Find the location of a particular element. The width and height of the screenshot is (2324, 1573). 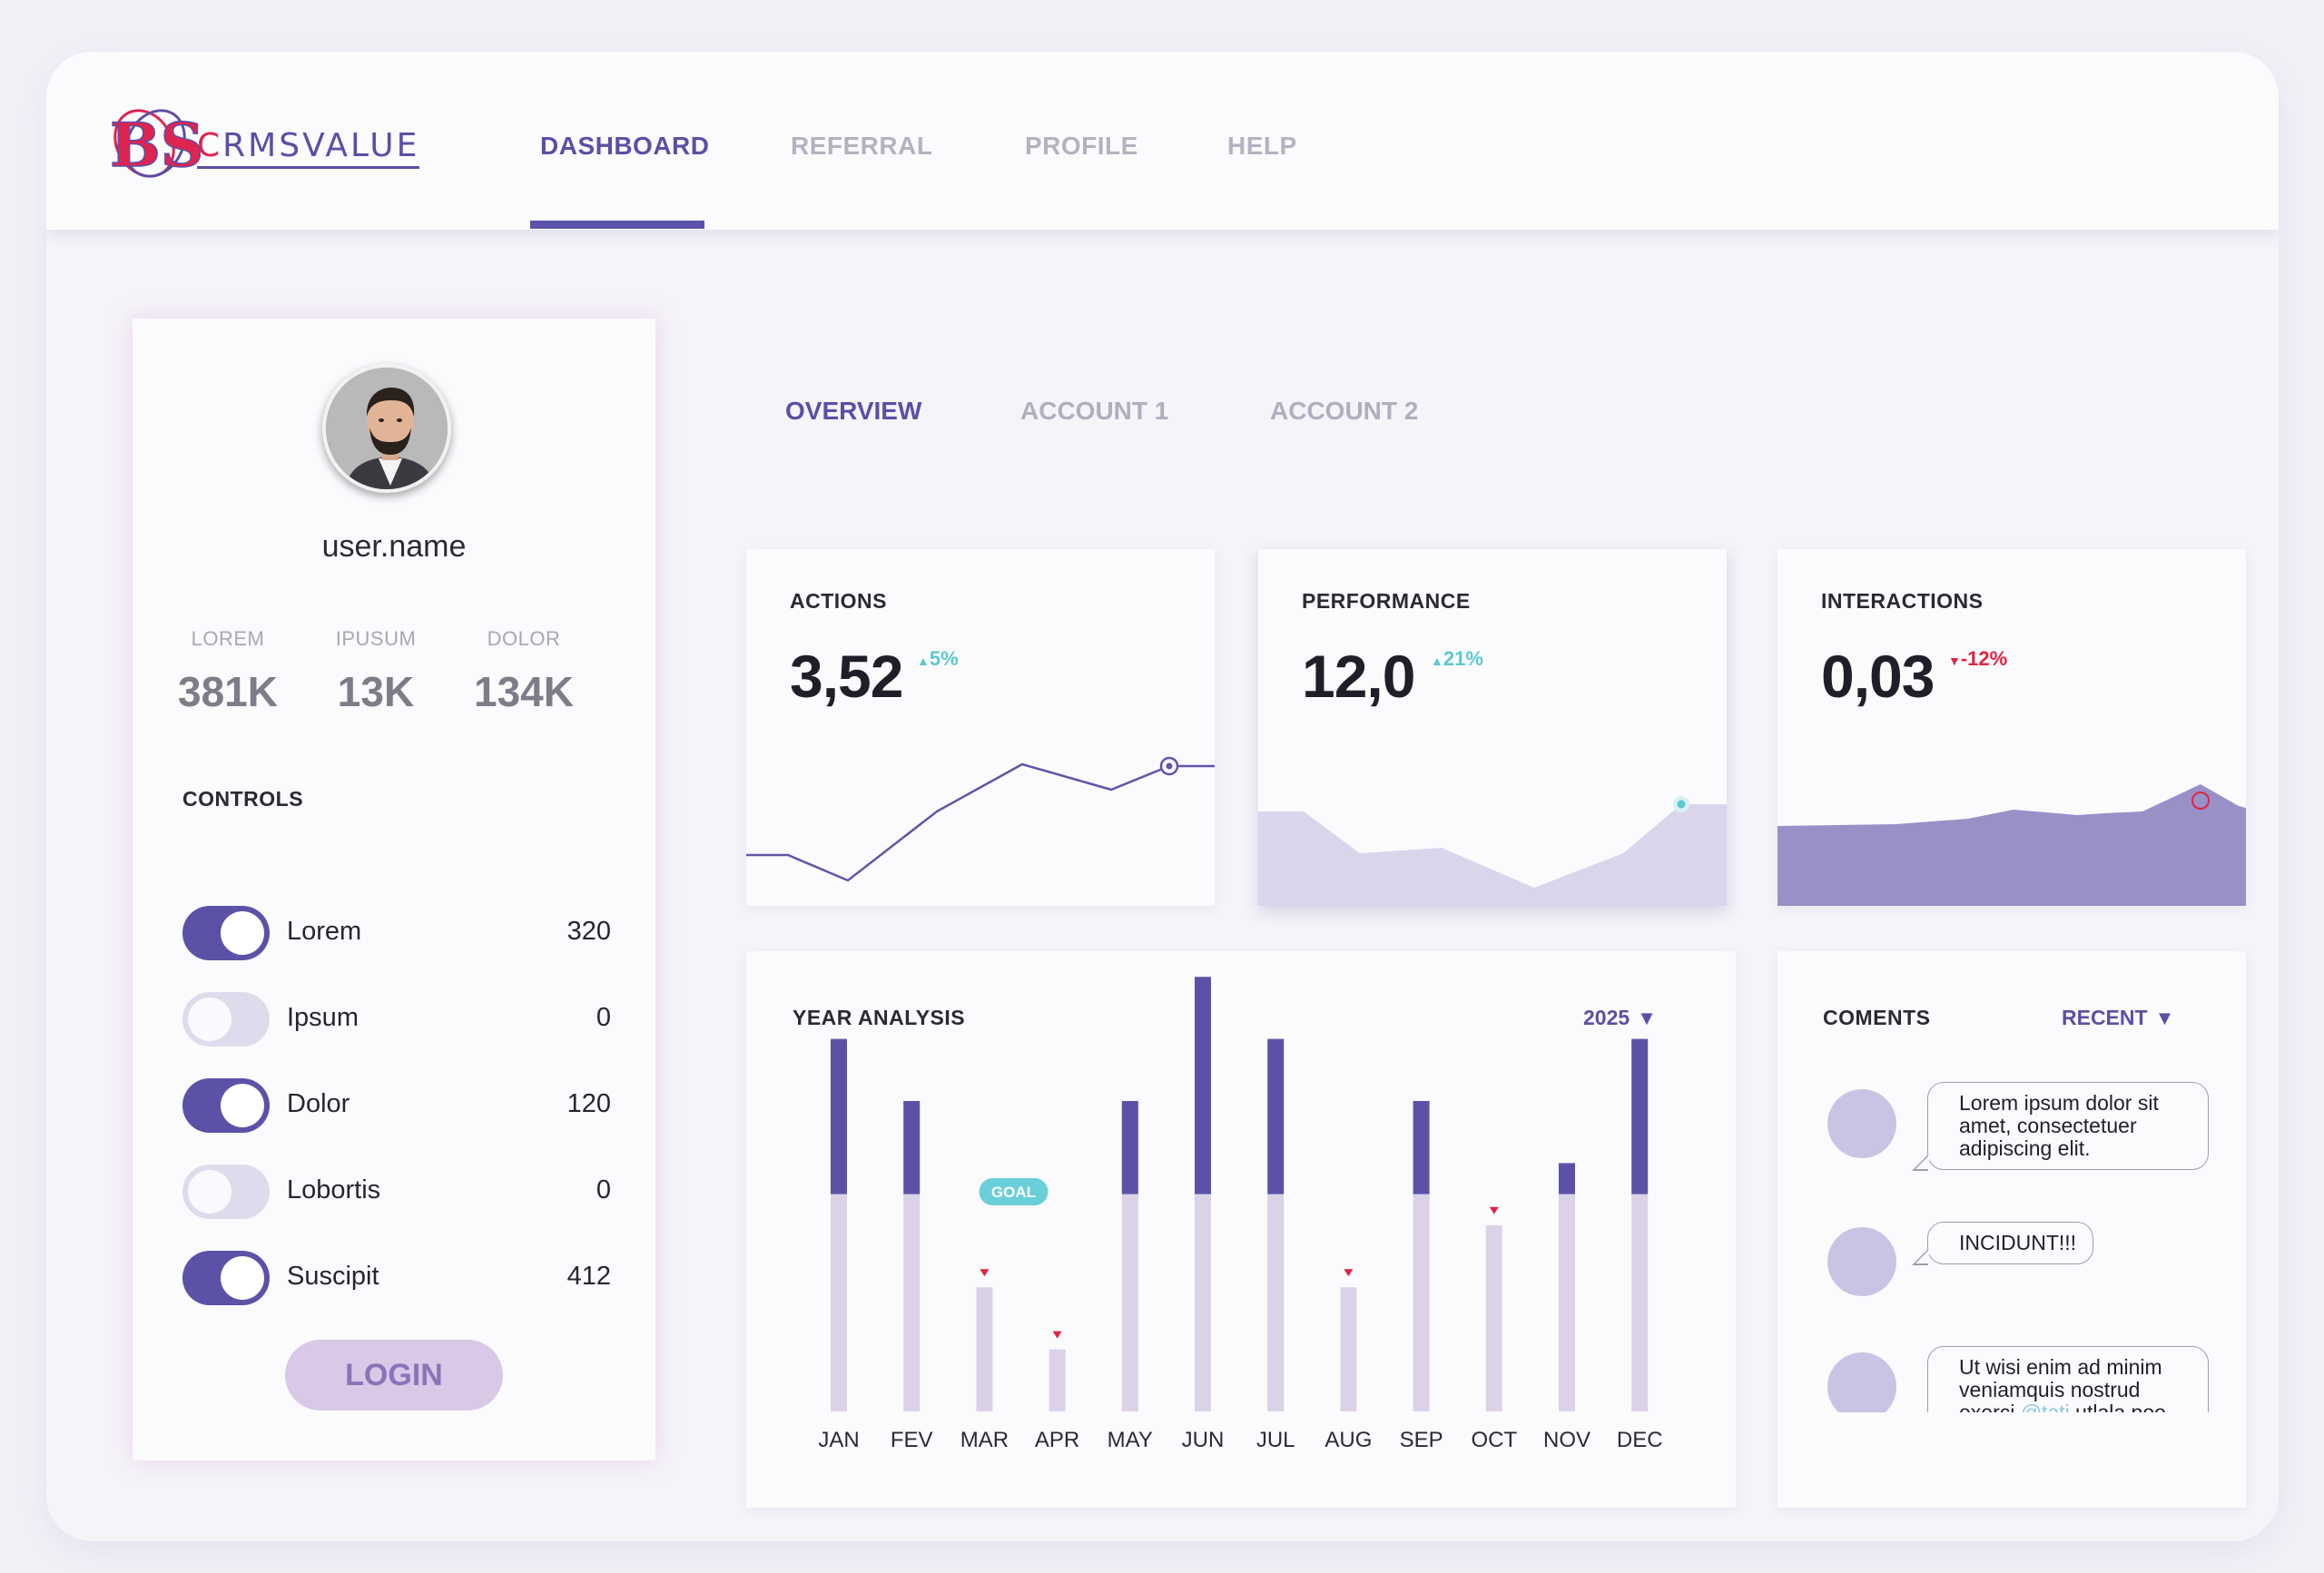

year-dropdown: 2025 ▼ is located at coordinates (1620, 1018).